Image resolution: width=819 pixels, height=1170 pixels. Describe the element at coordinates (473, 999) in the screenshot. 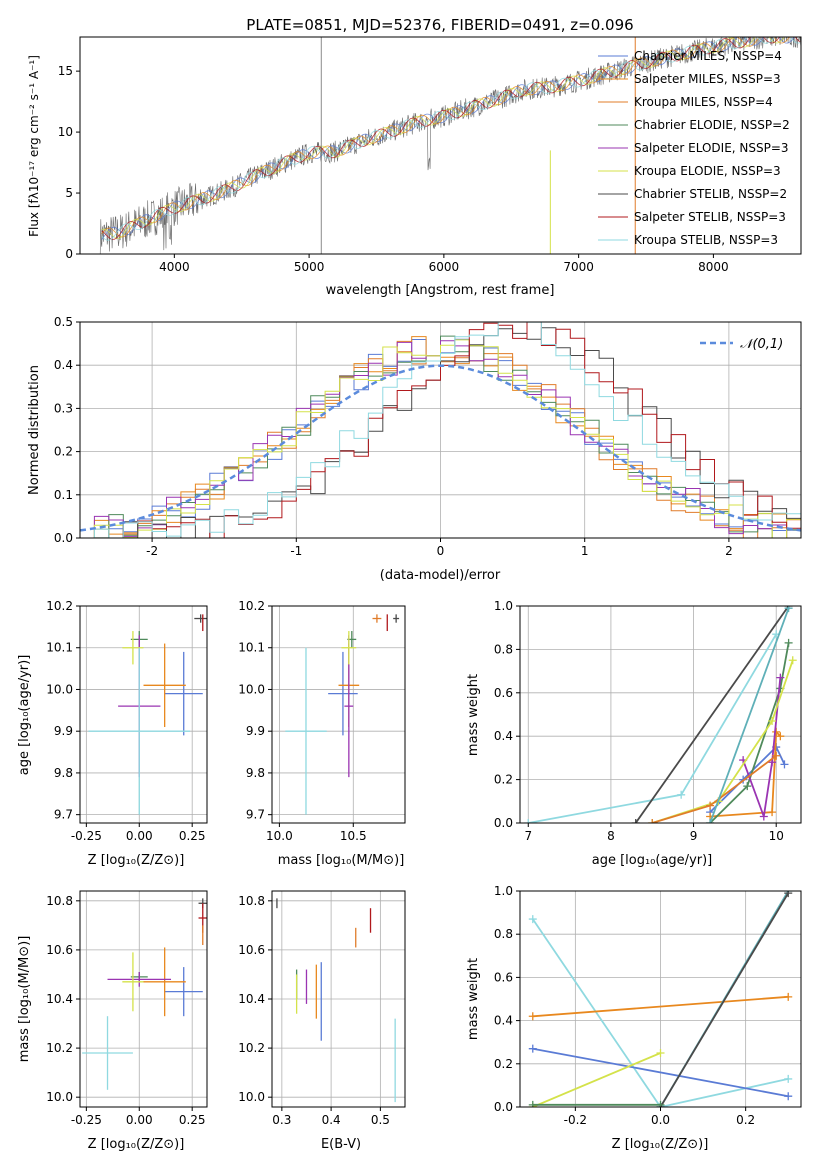

I see `mw-z-ylabel: mass weight` at that location.